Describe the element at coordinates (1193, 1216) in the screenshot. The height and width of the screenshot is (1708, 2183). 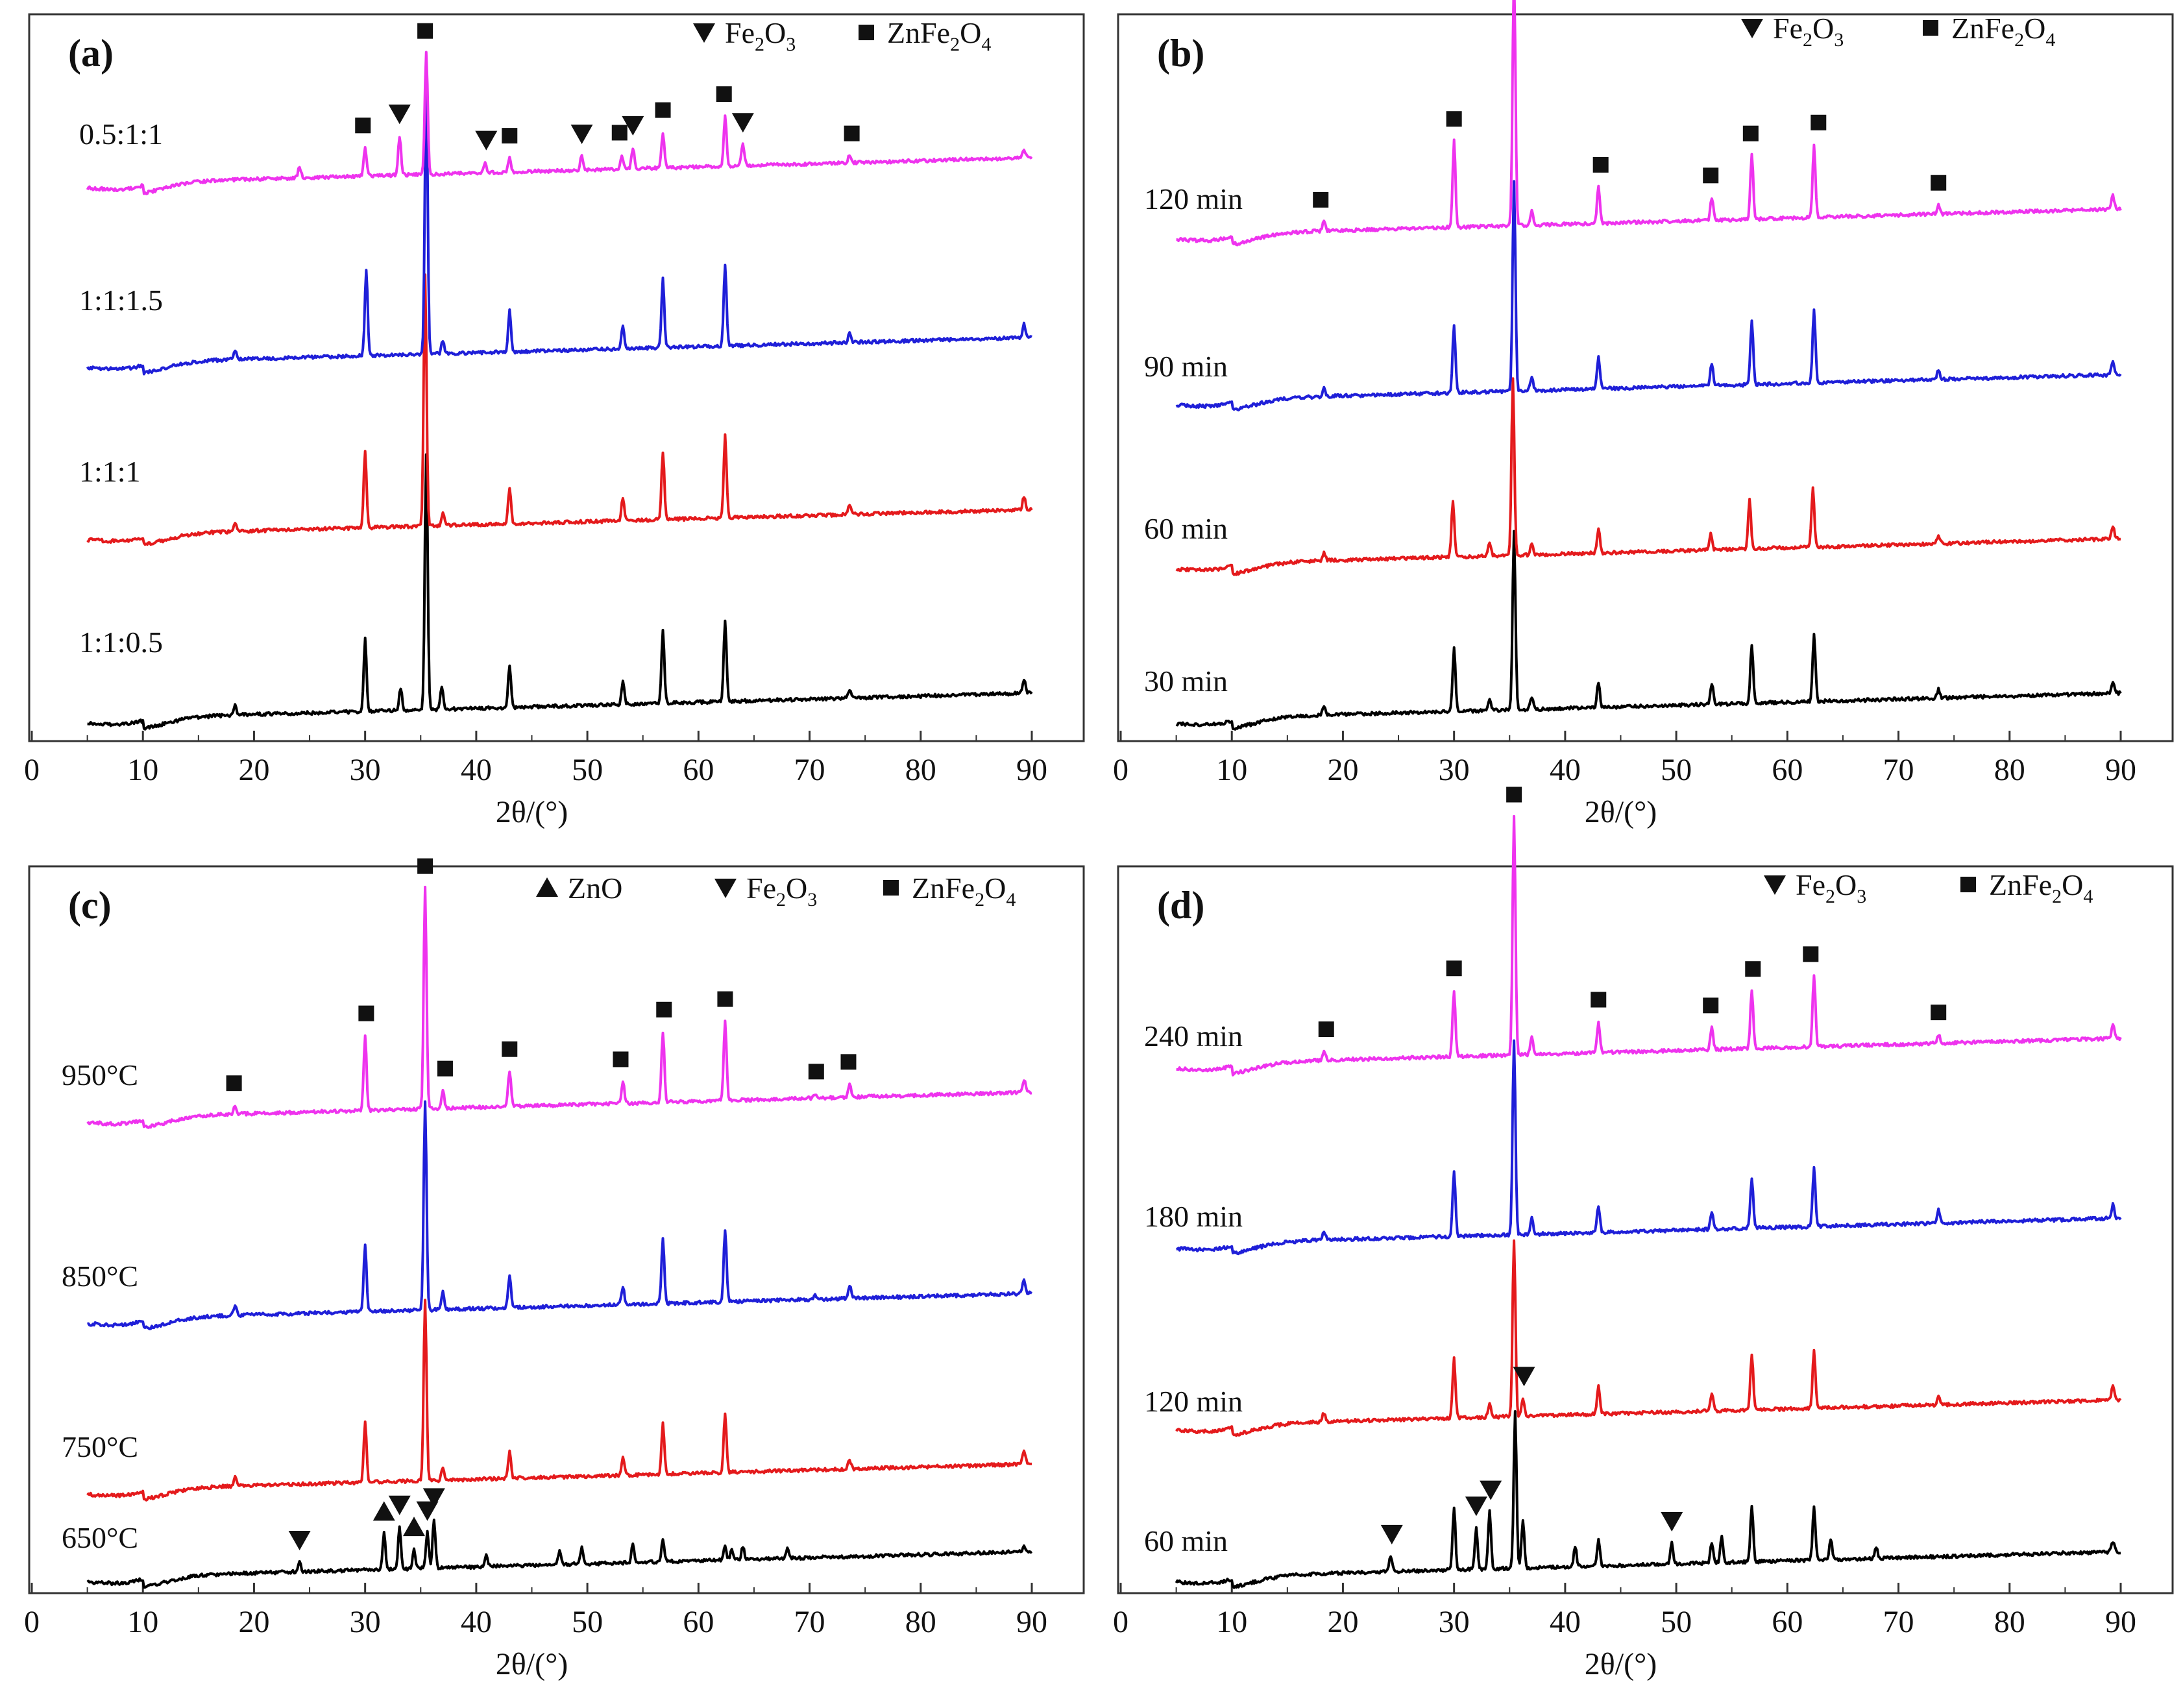
I see `series-label: 180 min` at that location.